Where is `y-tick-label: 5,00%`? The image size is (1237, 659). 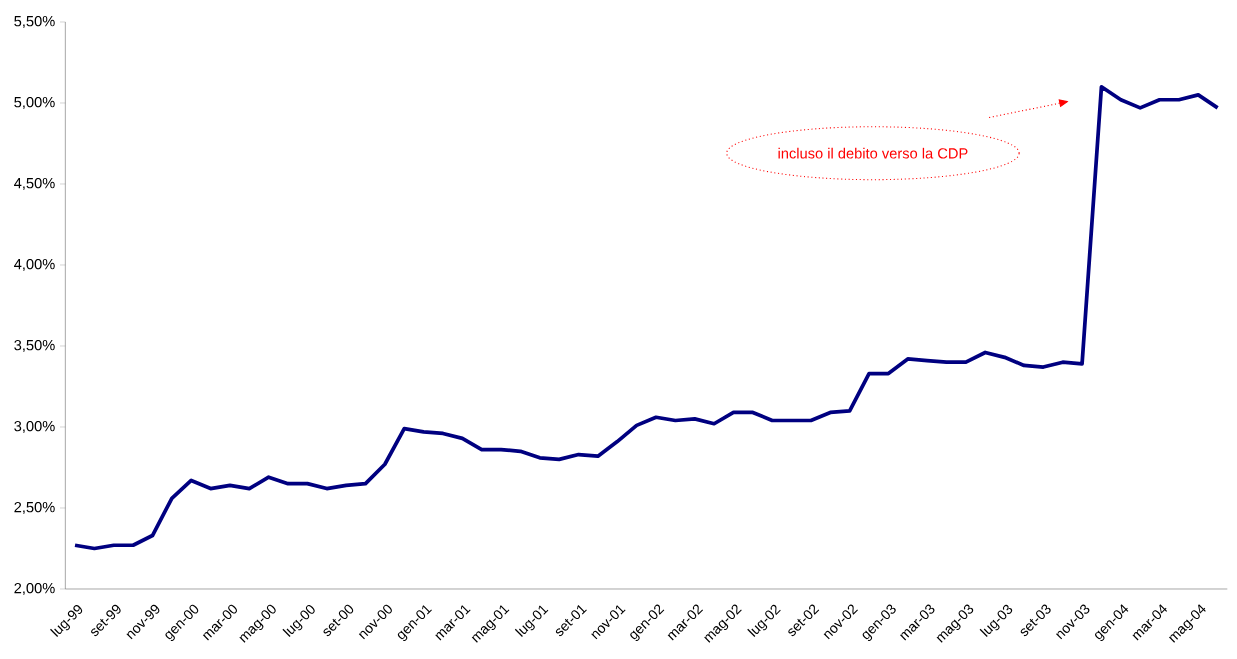 y-tick-label: 5,00% is located at coordinates (34, 103).